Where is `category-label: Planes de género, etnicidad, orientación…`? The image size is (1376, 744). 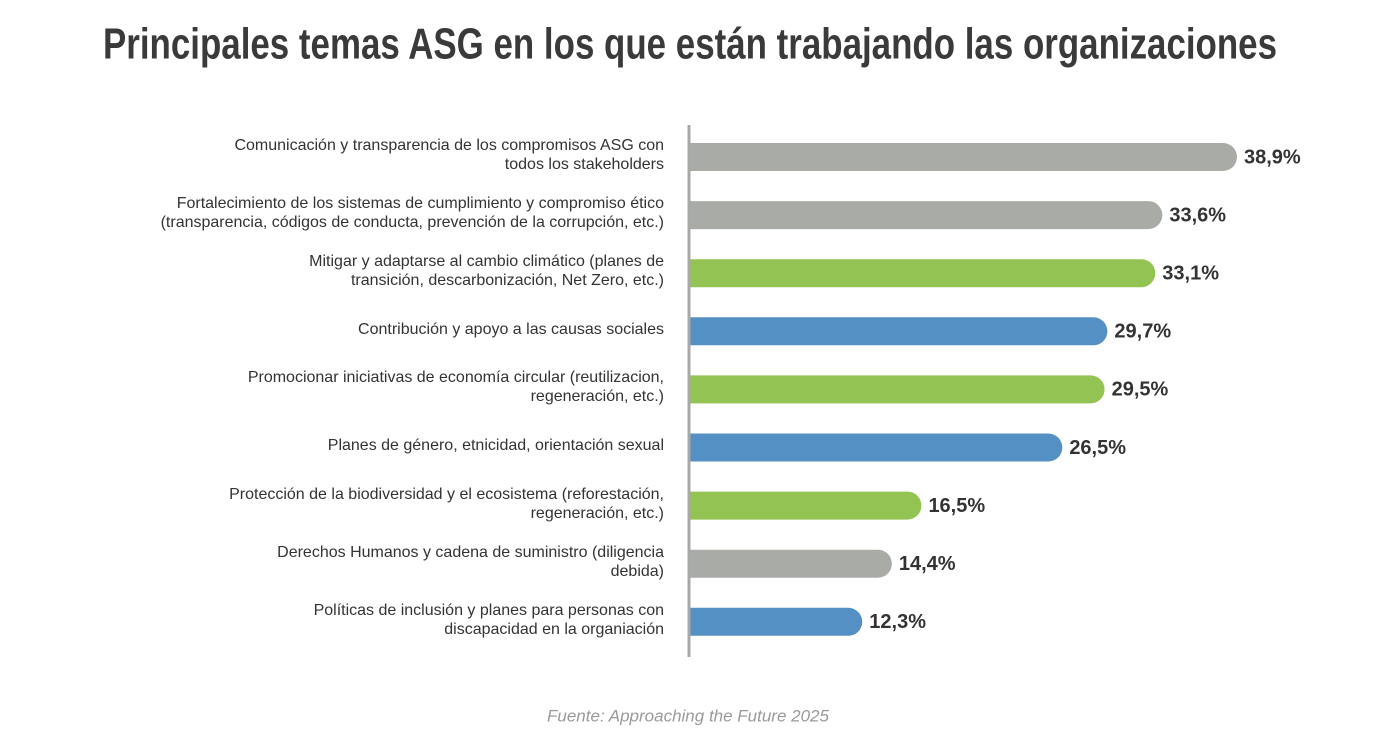 category-label: Planes de género, etnicidad, orientación… is located at coordinates (495, 445).